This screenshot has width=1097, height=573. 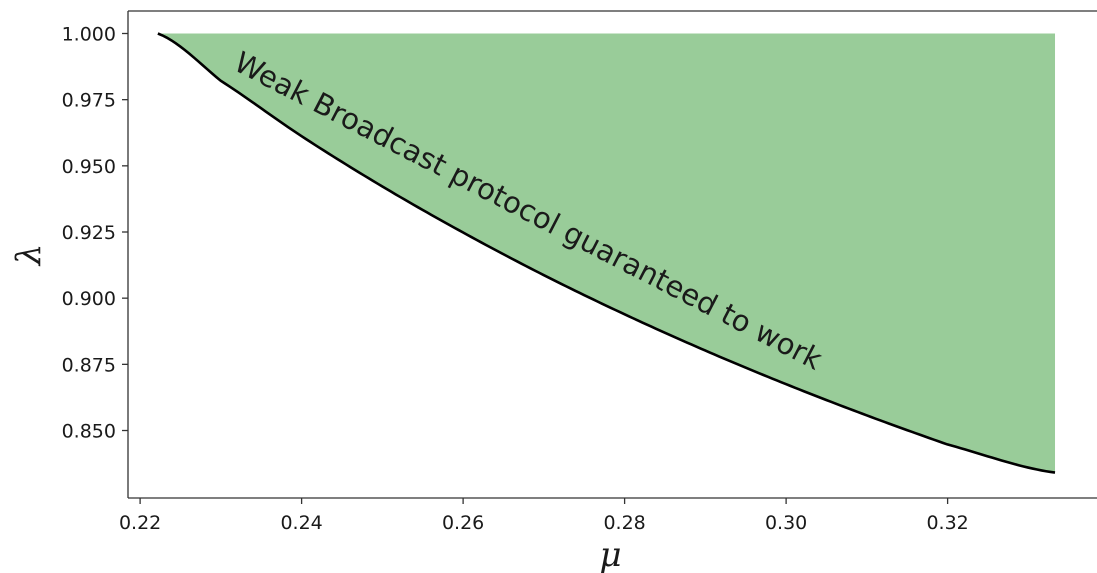 What do you see at coordinates (89, 299) in the screenshot?
I see `y-tick-label: 0.900` at bounding box center [89, 299].